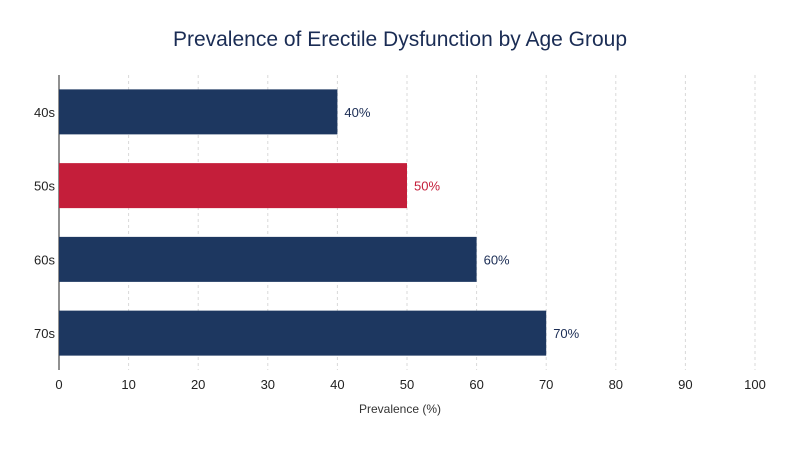 This screenshot has width=800, height=450. I want to click on x-tick-label: 20, so click(198, 384).